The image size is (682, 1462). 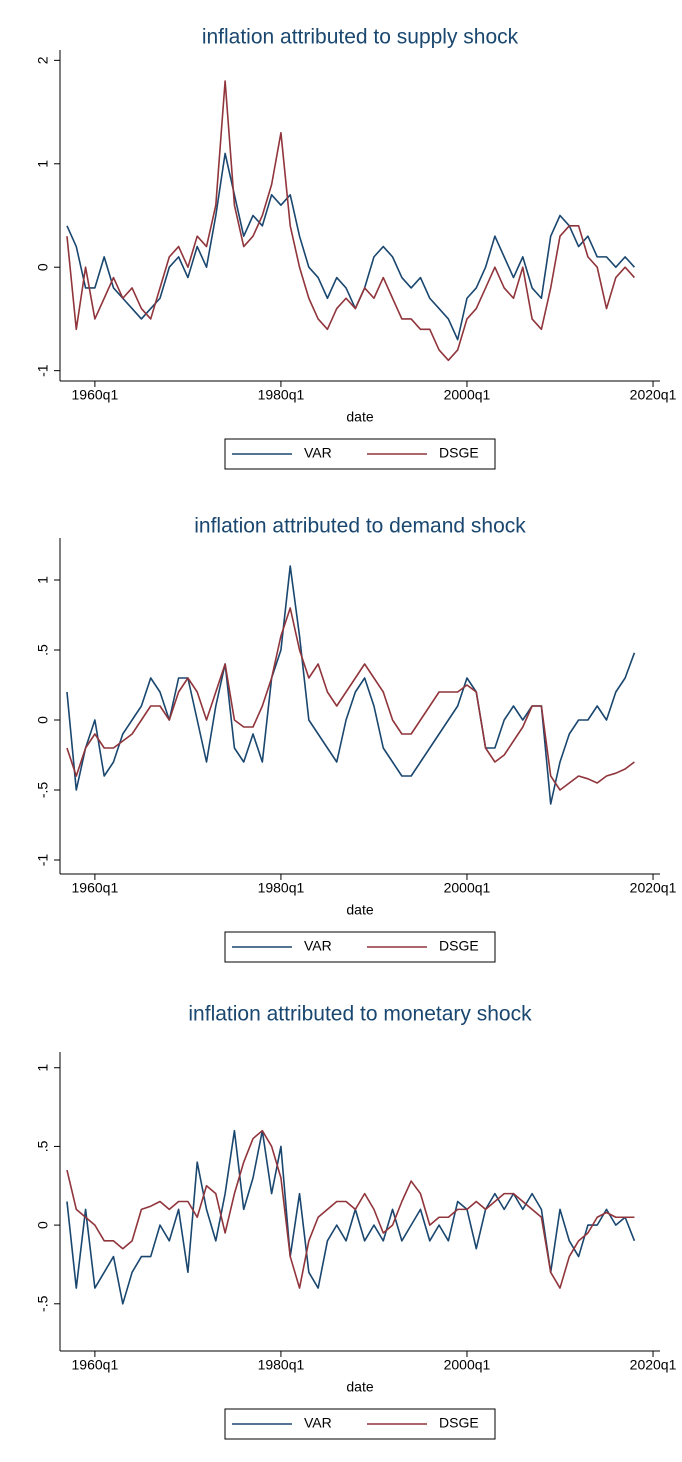 What do you see at coordinates (360, 37) in the screenshot?
I see `chart-title: inflation attributed to supply shock` at bounding box center [360, 37].